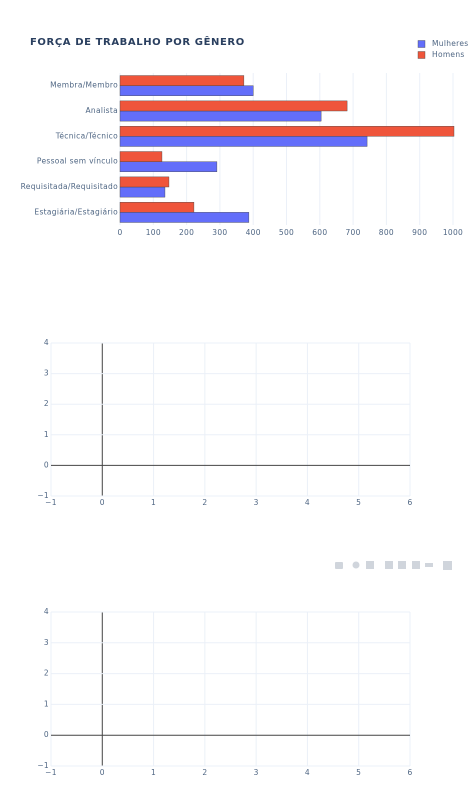 The width and height of the screenshot is (474, 803). I want to click on y-tick-label: Membra/Membro, so click(84, 85).